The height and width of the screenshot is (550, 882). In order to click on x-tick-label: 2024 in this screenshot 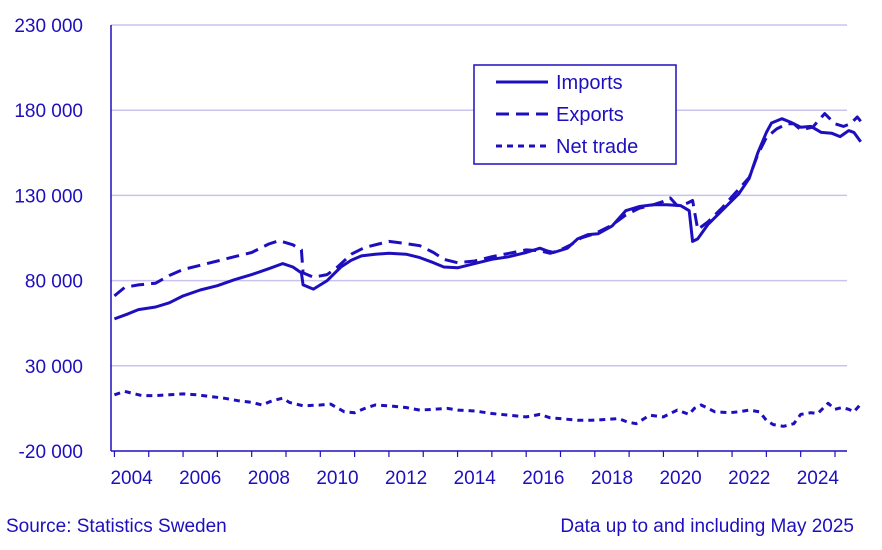, I will do `click(818, 478)`.